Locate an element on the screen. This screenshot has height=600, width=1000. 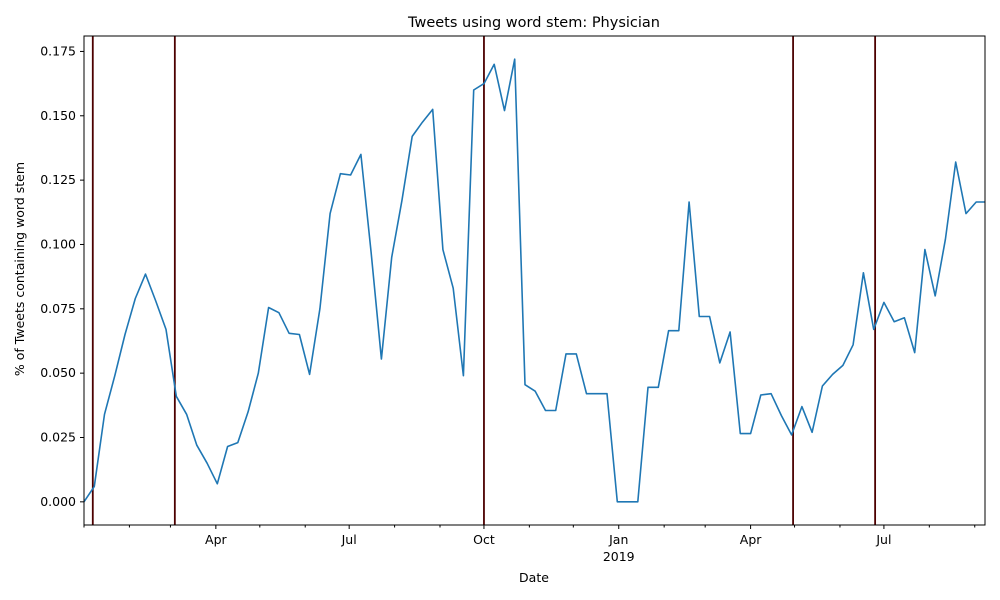
y-tick-label: 0.050 is located at coordinates (58, 372).